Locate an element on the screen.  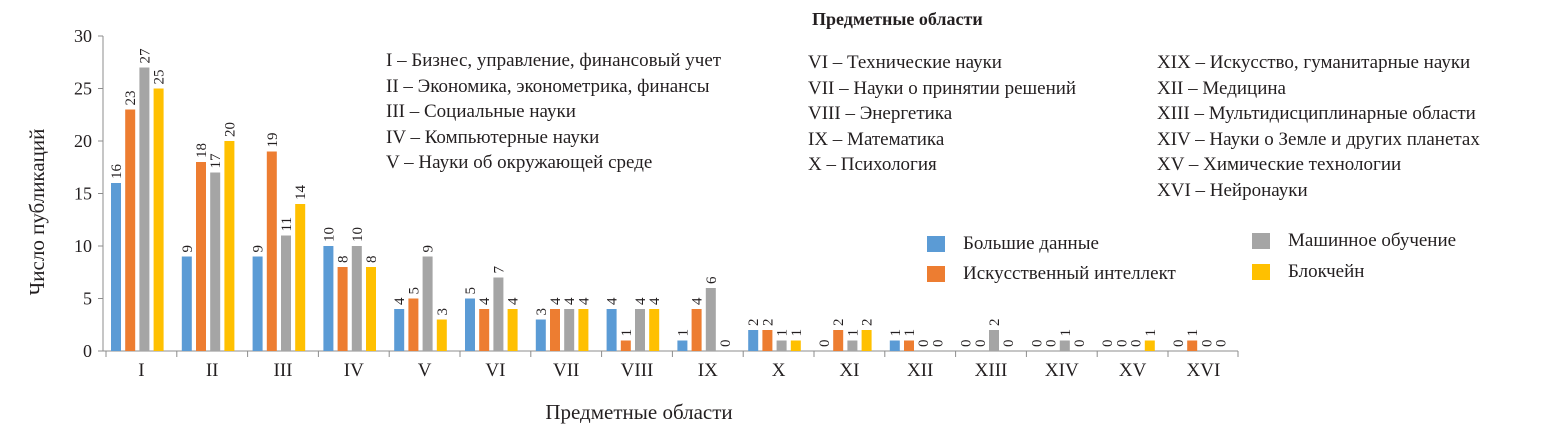
y-tick-label: 5 is located at coordinates (87, 299).